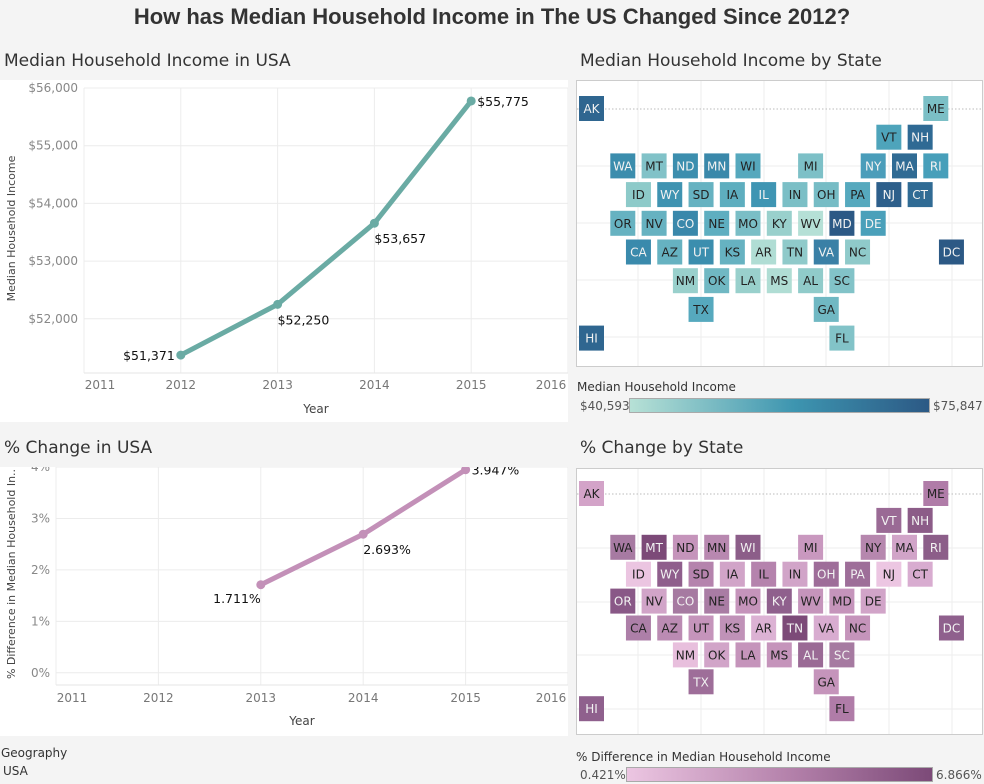 The image size is (984, 784). What do you see at coordinates (701, 628) in the screenshot?
I see `state-tile-ut: UT` at bounding box center [701, 628].